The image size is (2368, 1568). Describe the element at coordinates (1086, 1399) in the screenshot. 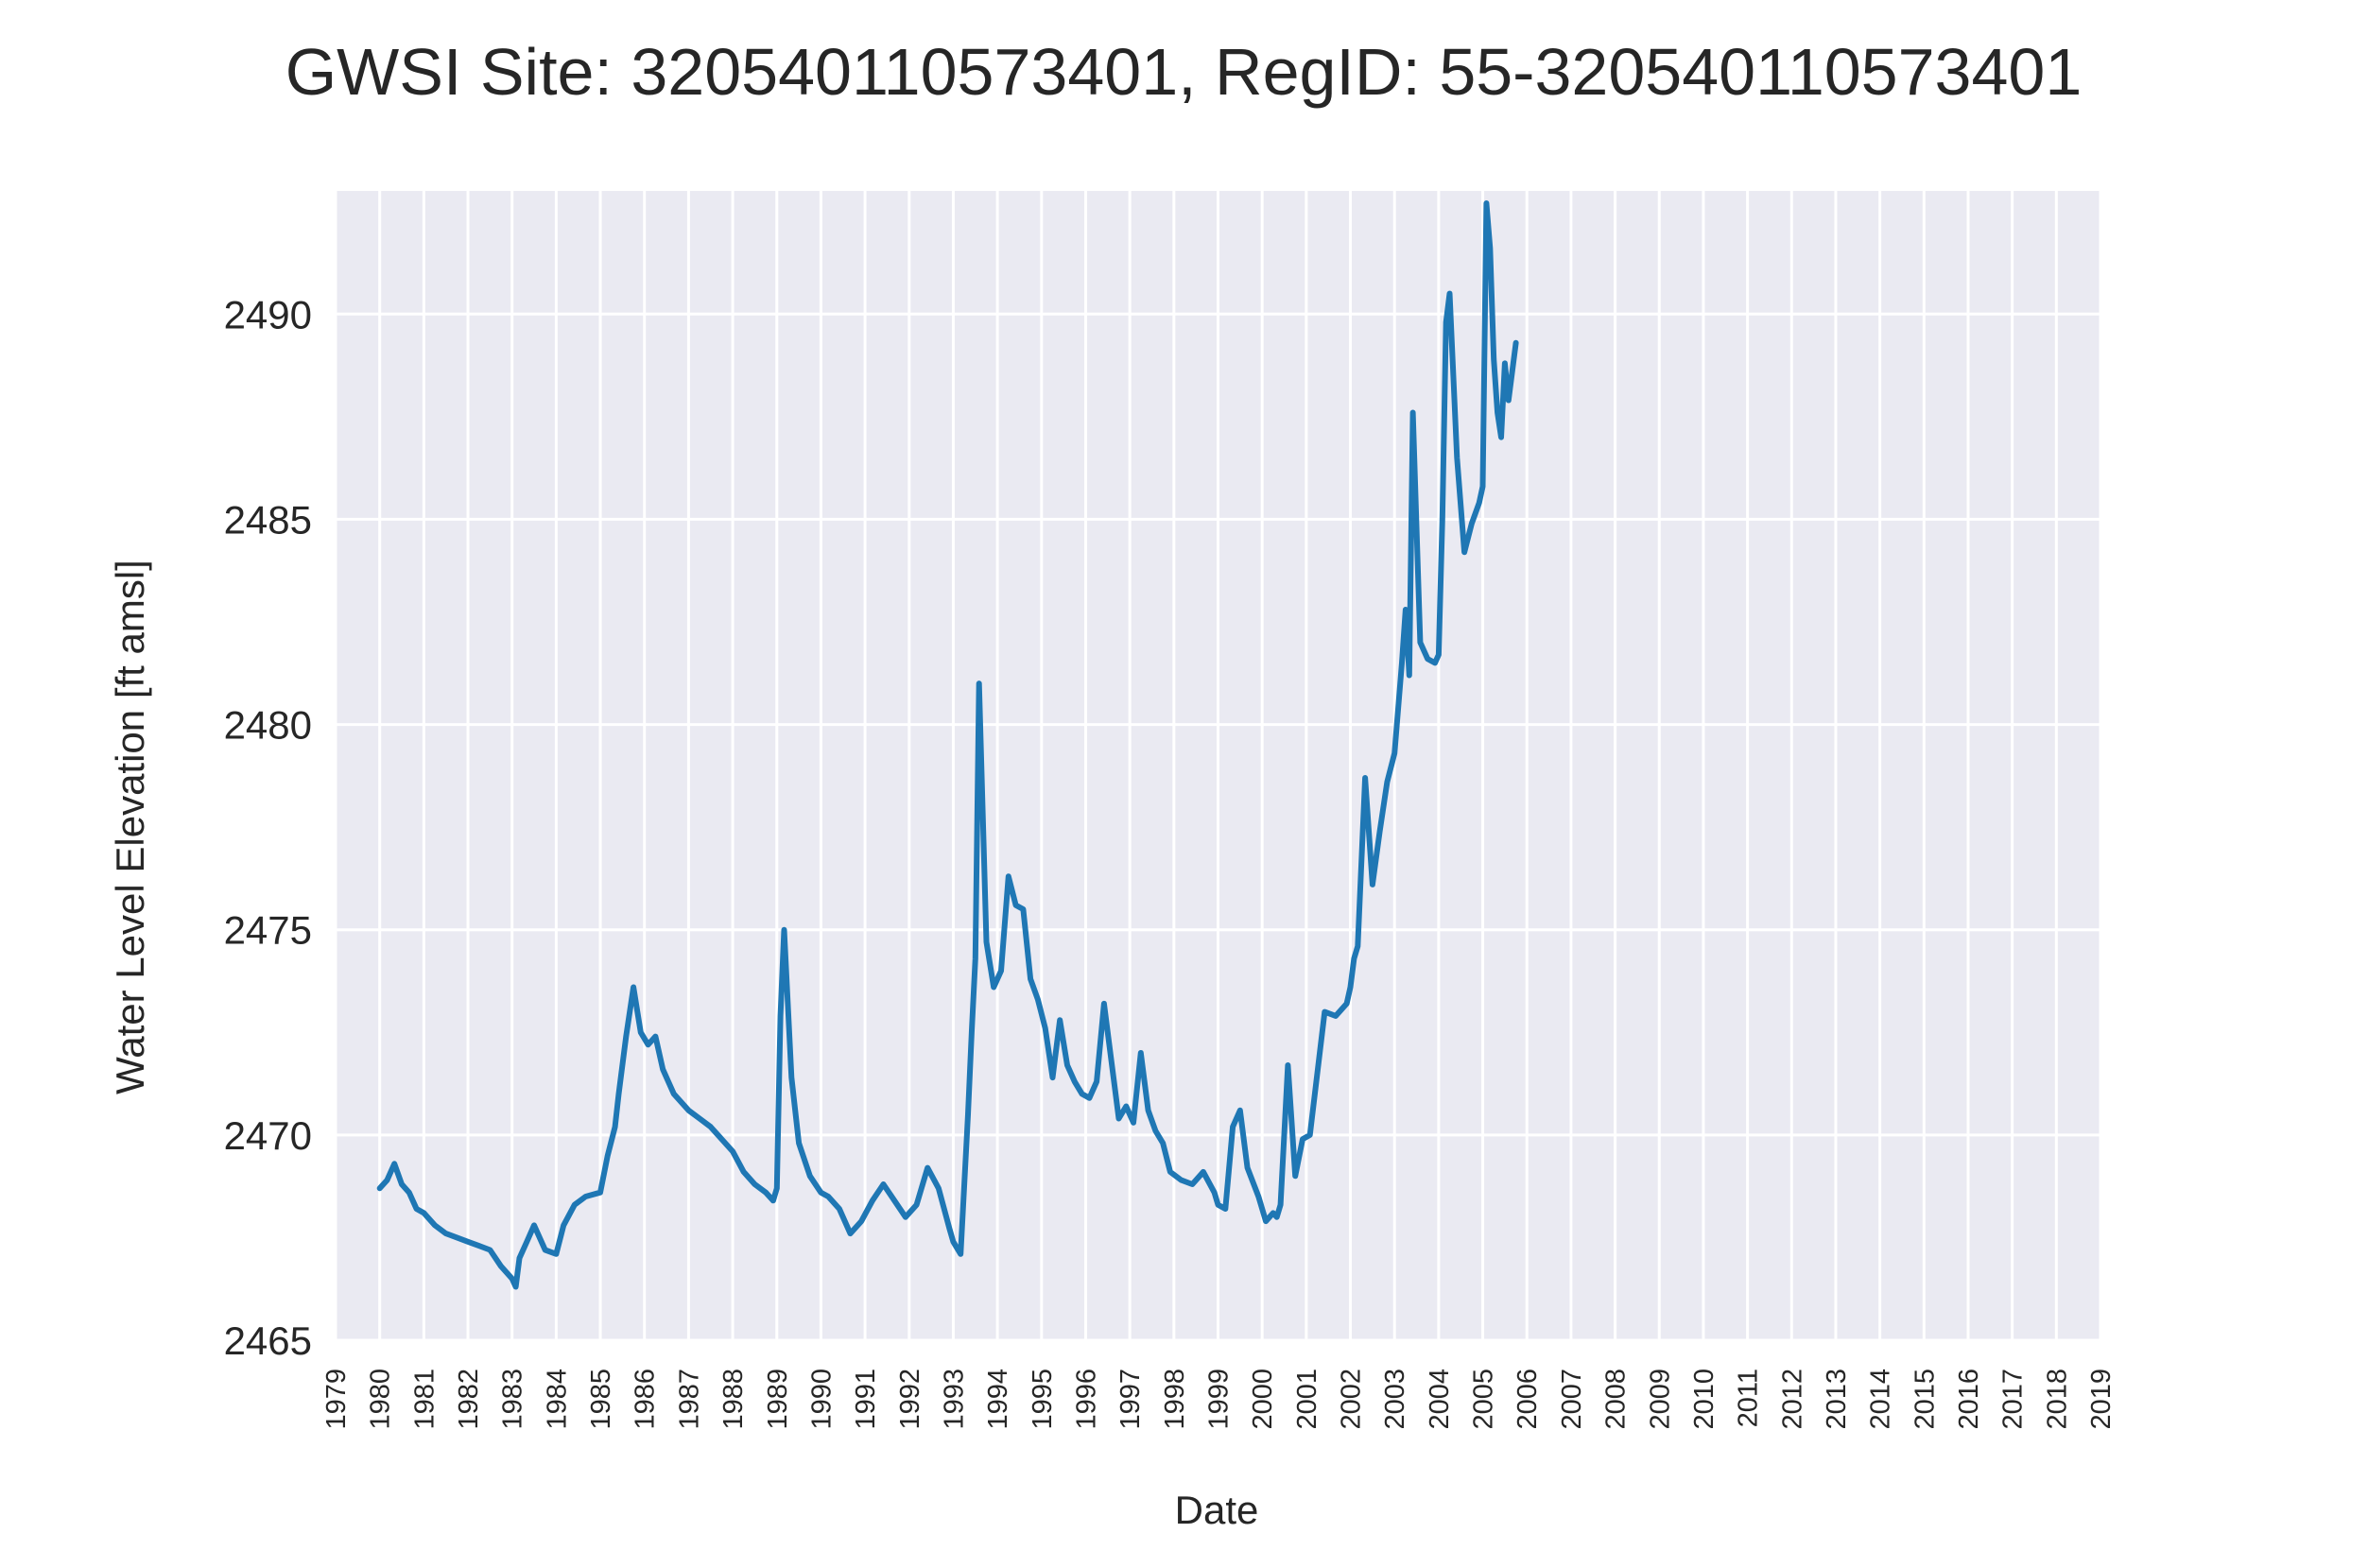

I see `x-tick-label: 1996` at that location.